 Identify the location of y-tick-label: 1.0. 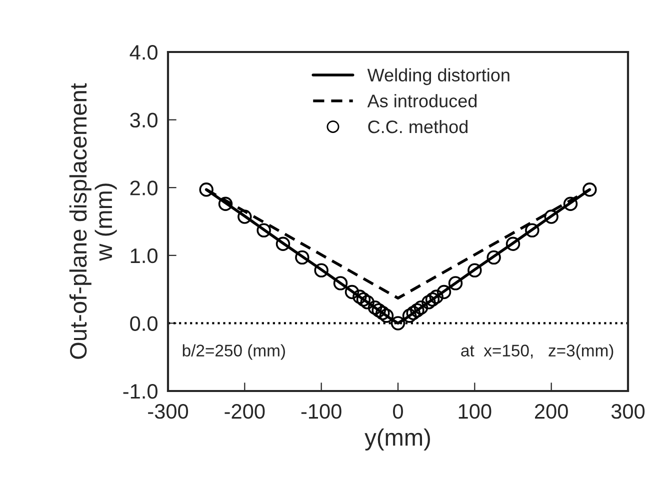
(144, 256).